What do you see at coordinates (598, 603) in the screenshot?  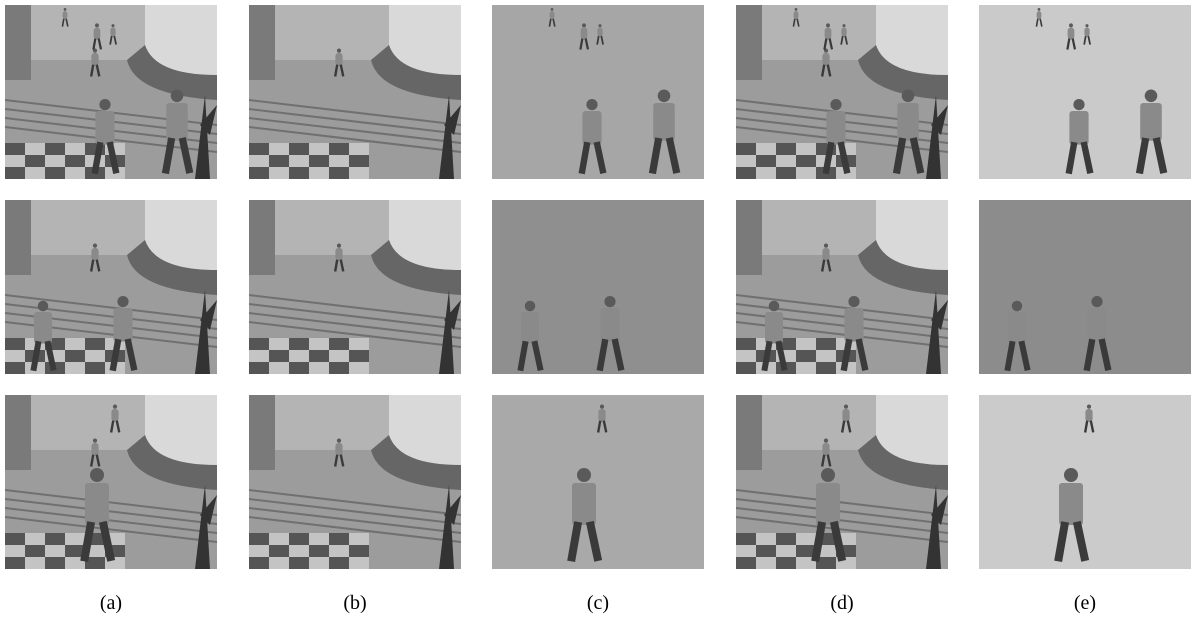 I see `panel-label: (c)` at bounding box center [598, 603].